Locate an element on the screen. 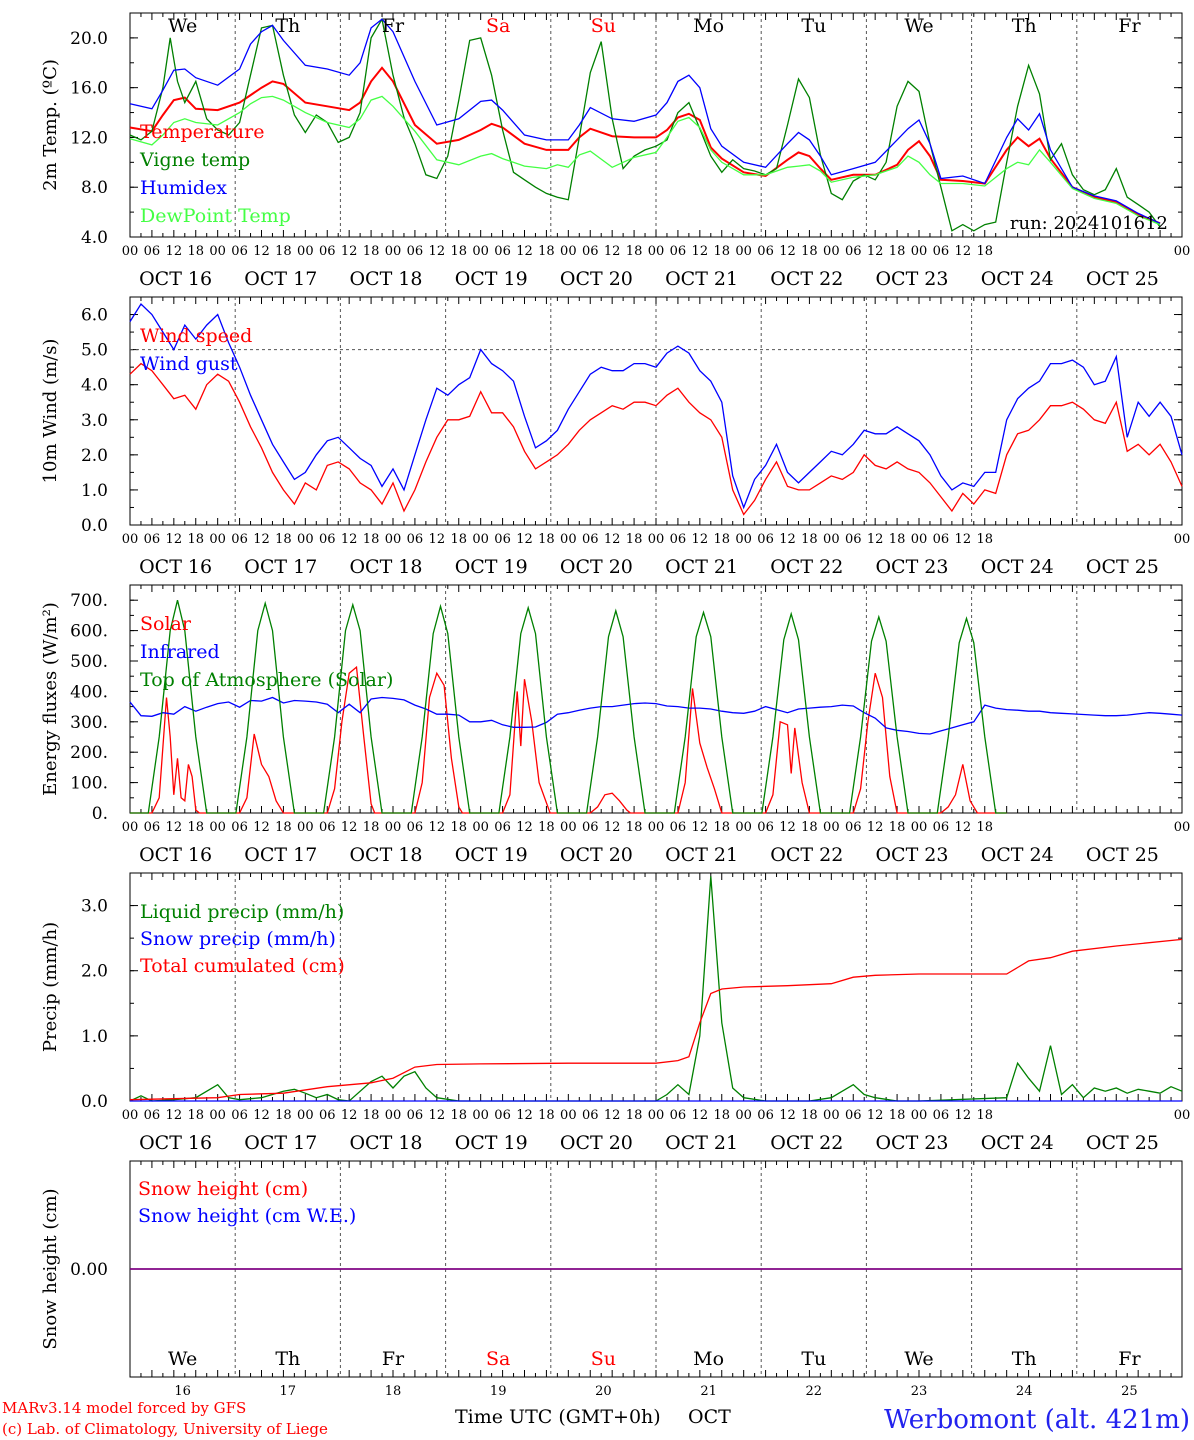 The height and width of the screenshot is (1440, 1194). day-number-label: 16 is located at coordinates (182, 1391).